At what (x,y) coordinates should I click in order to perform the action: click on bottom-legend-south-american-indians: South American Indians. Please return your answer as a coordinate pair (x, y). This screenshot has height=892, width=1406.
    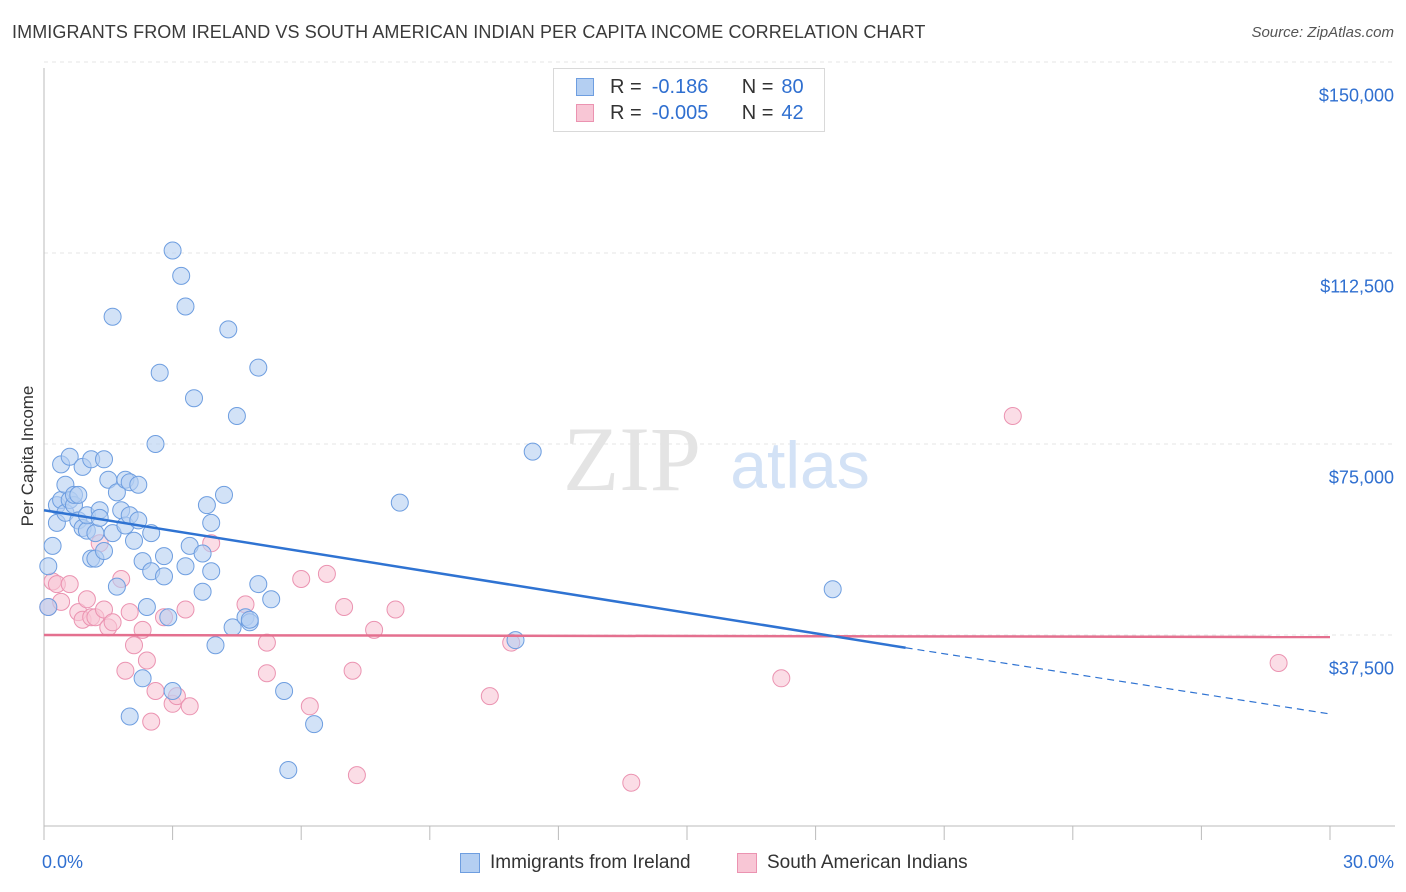
    Looking at the image, I should click on (852, 863).